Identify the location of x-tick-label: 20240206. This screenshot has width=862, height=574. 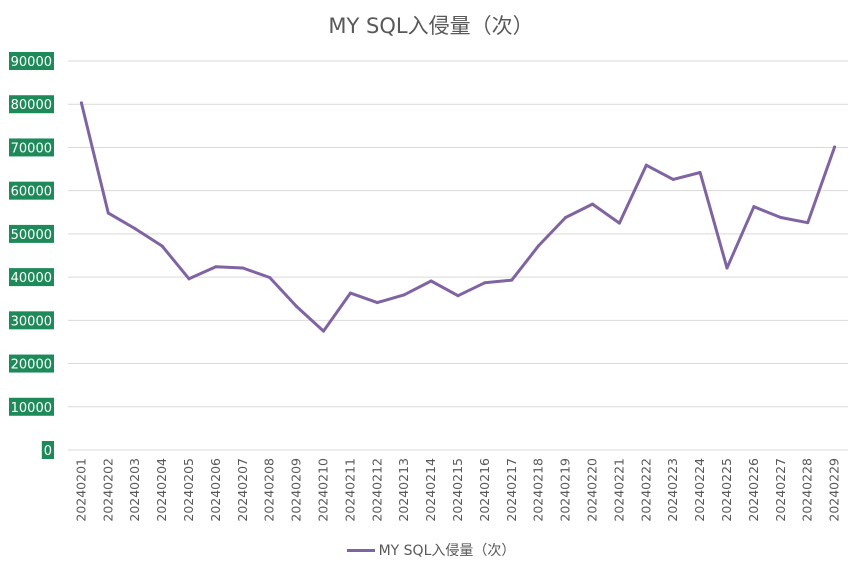
(215, 490).